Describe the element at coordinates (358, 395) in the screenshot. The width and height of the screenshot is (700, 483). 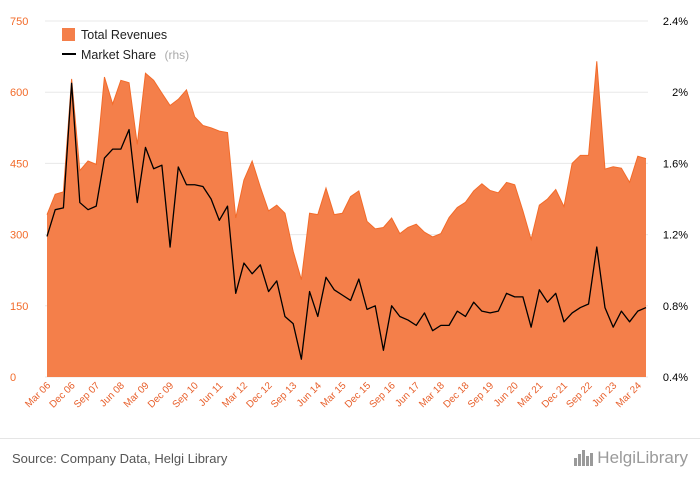
I see `x-tick-label: Dec 15` at that location.